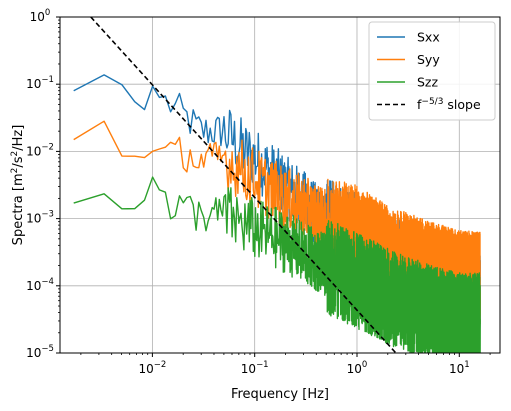 The width and height of the screenshot is (511, 411). Describe the element at coordinates (40, 285) in the screenshot. I see `y-tick-label: 10⁻⁴` at that location.